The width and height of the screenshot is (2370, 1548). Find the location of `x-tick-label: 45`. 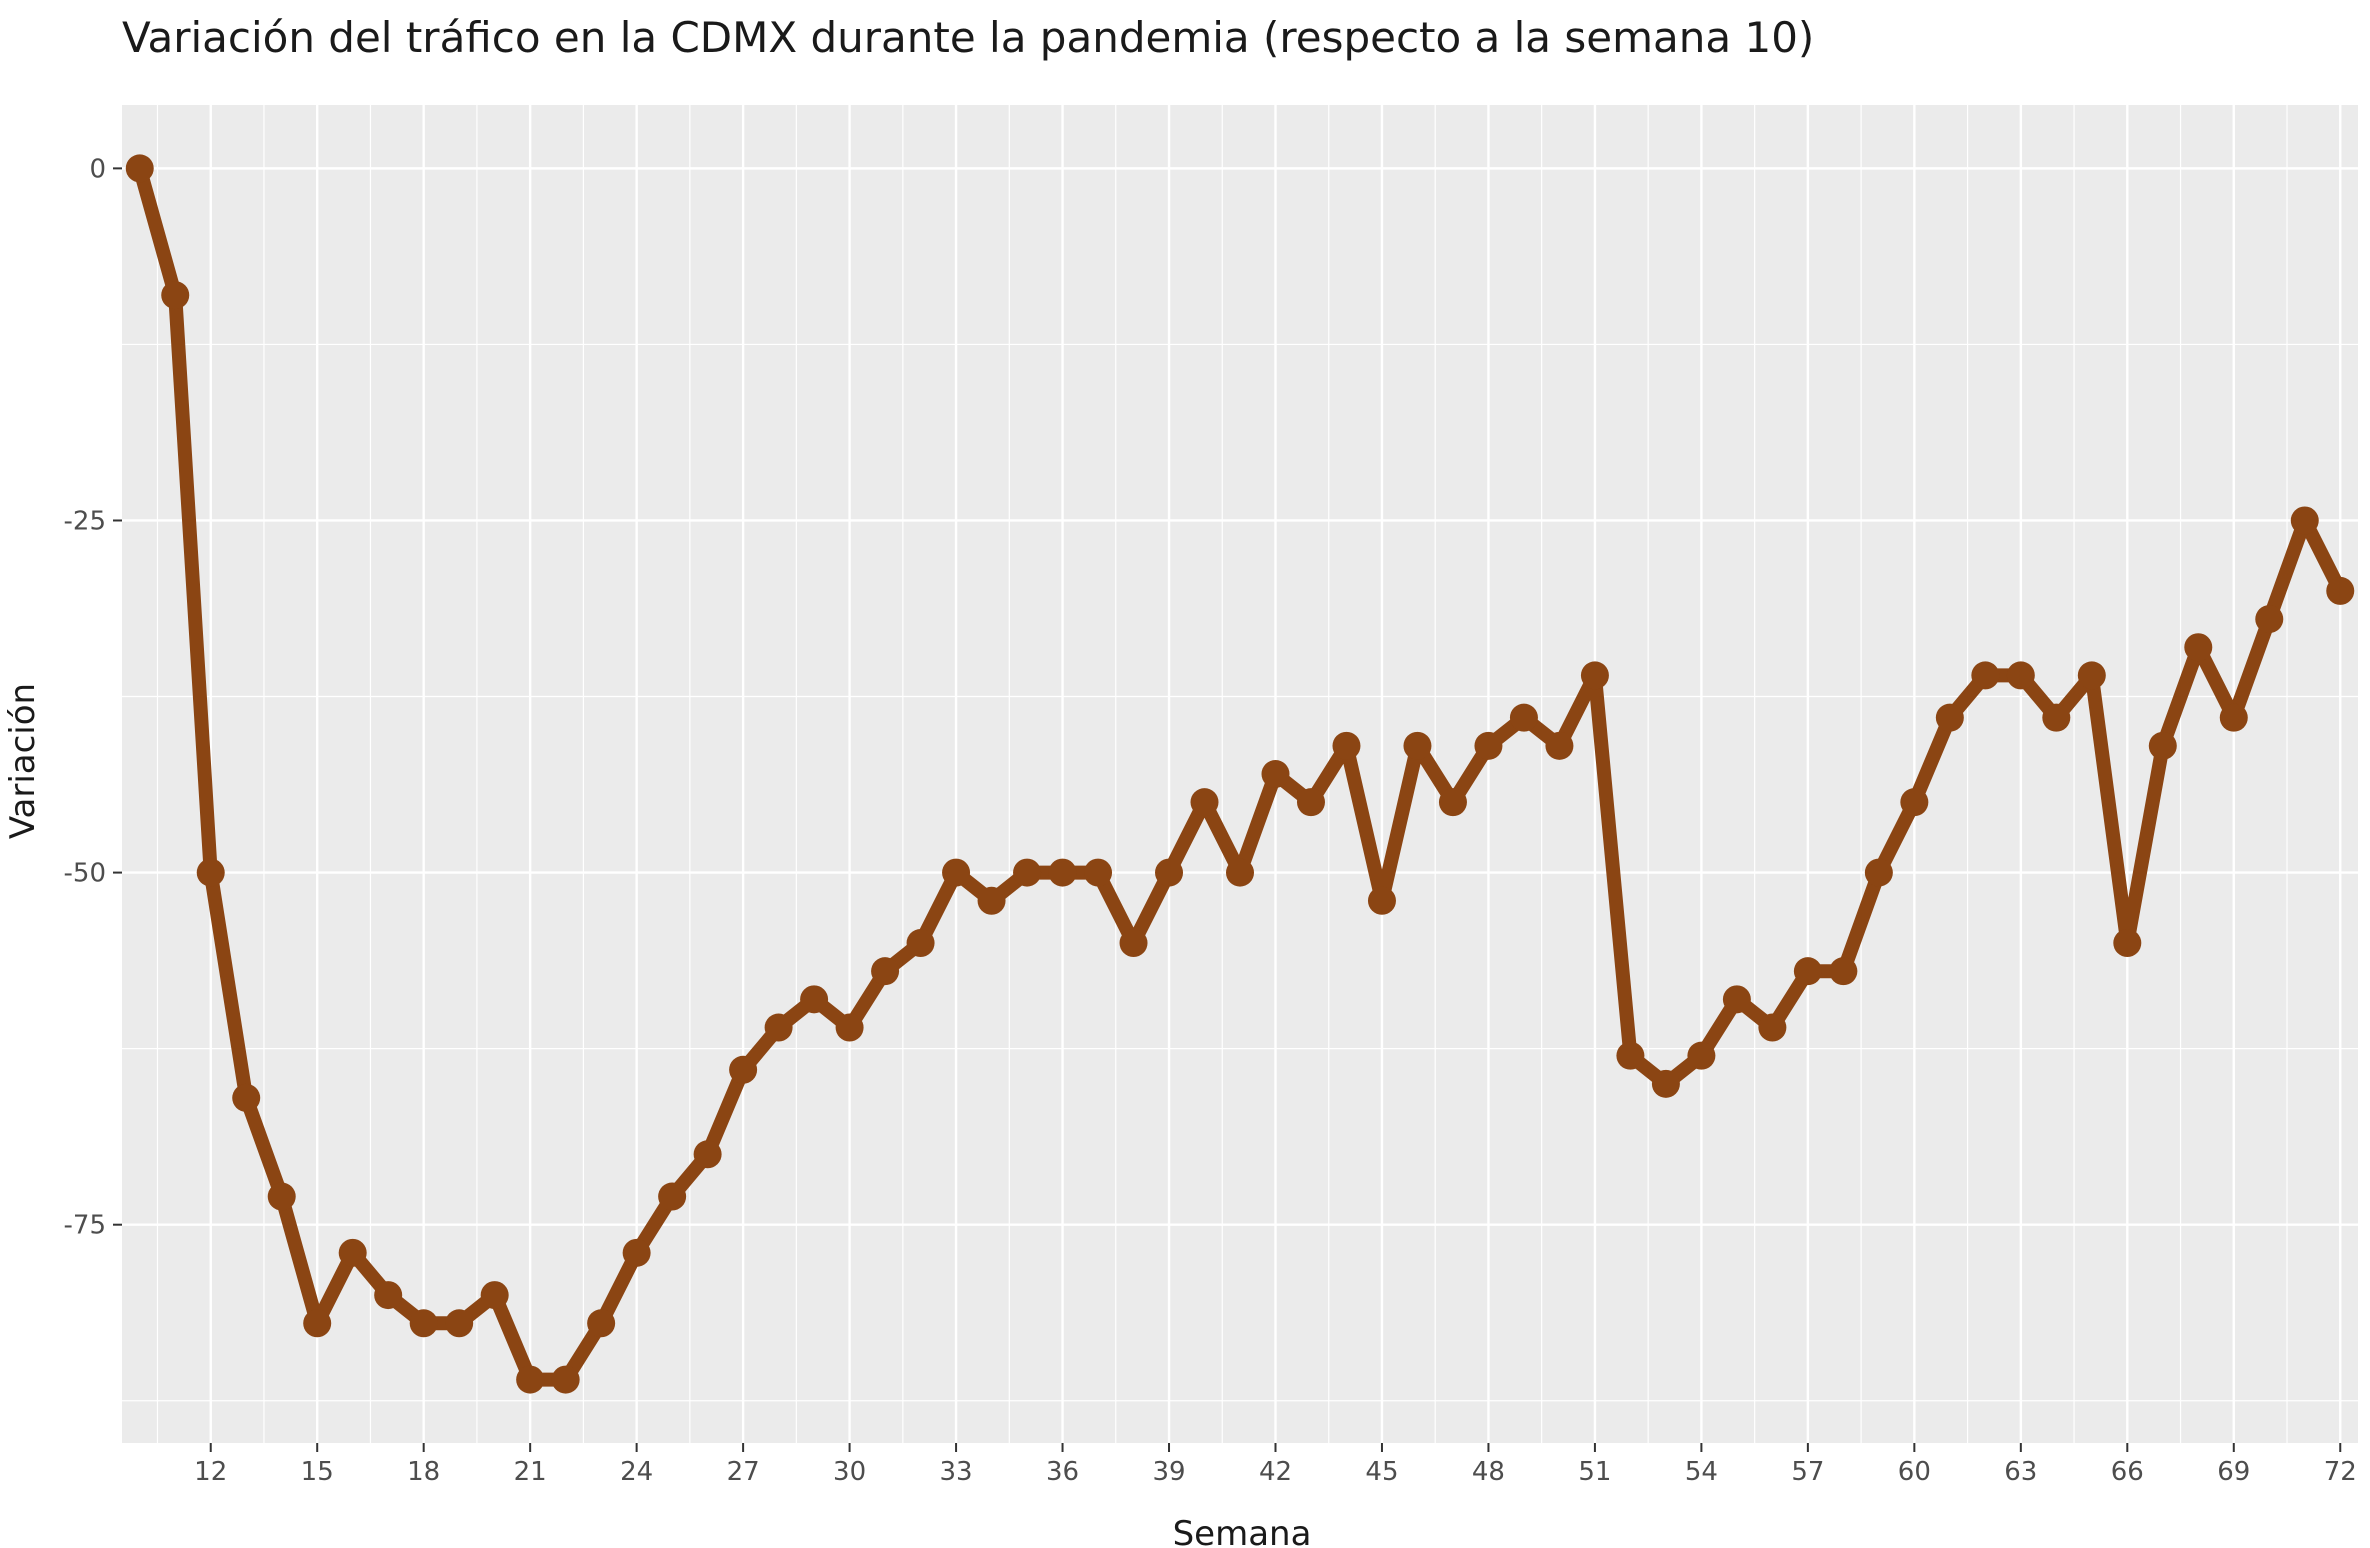

x-tick-label: 45 is located at coordinates (1381, 1472).